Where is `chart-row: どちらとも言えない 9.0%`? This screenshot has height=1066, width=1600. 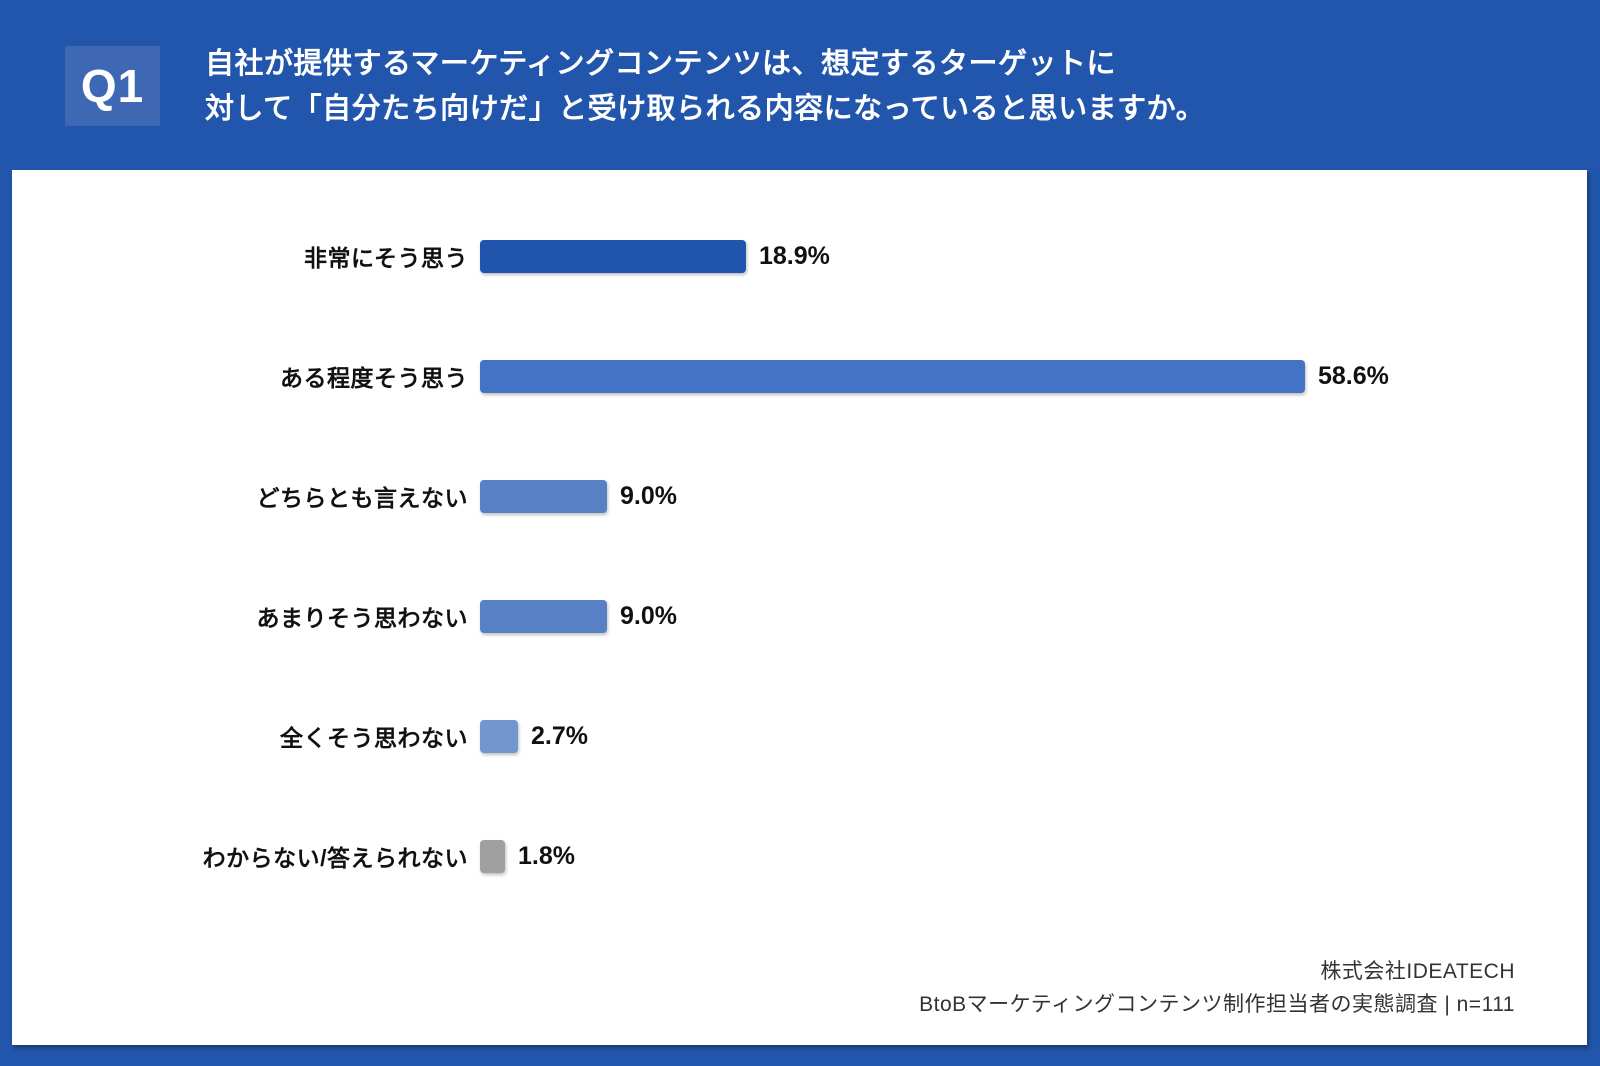 chart-row: どちらとも言えない 9.0% is located at coordinates (799, 496).